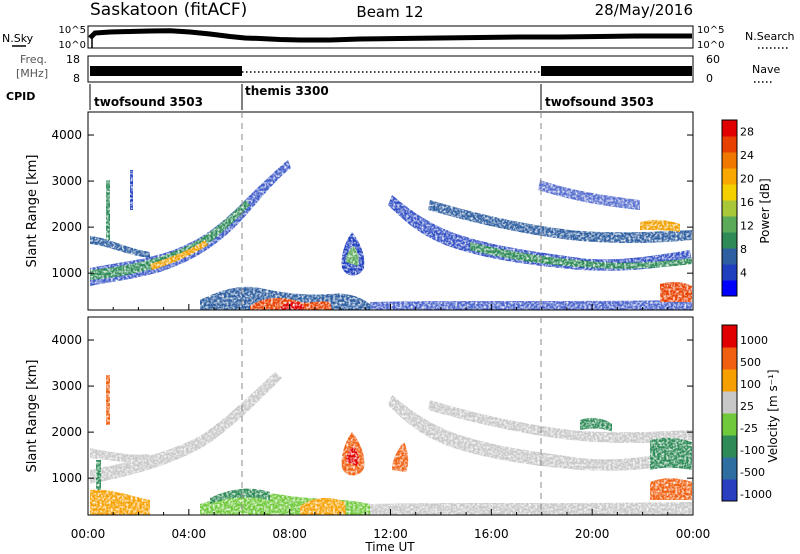 This screenshot has height=554, width=800. I want to click on x-axis: 00:00 04:00 08:00 12:00 16:00 20:00 00:00, so click(391, 534).